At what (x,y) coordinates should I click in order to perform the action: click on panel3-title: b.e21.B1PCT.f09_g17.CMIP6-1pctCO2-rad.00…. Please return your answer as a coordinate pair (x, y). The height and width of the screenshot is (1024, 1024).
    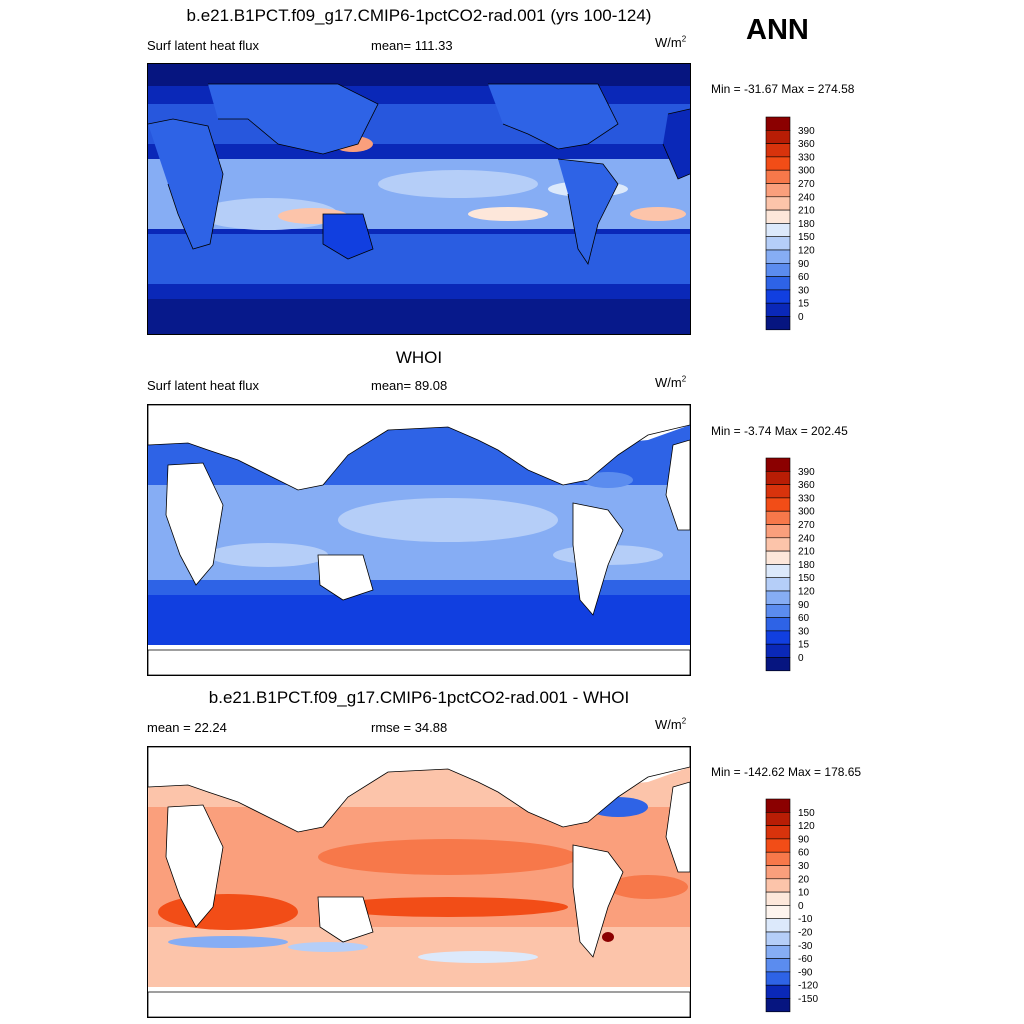
    Looking at the image, I should click on (419, 697).